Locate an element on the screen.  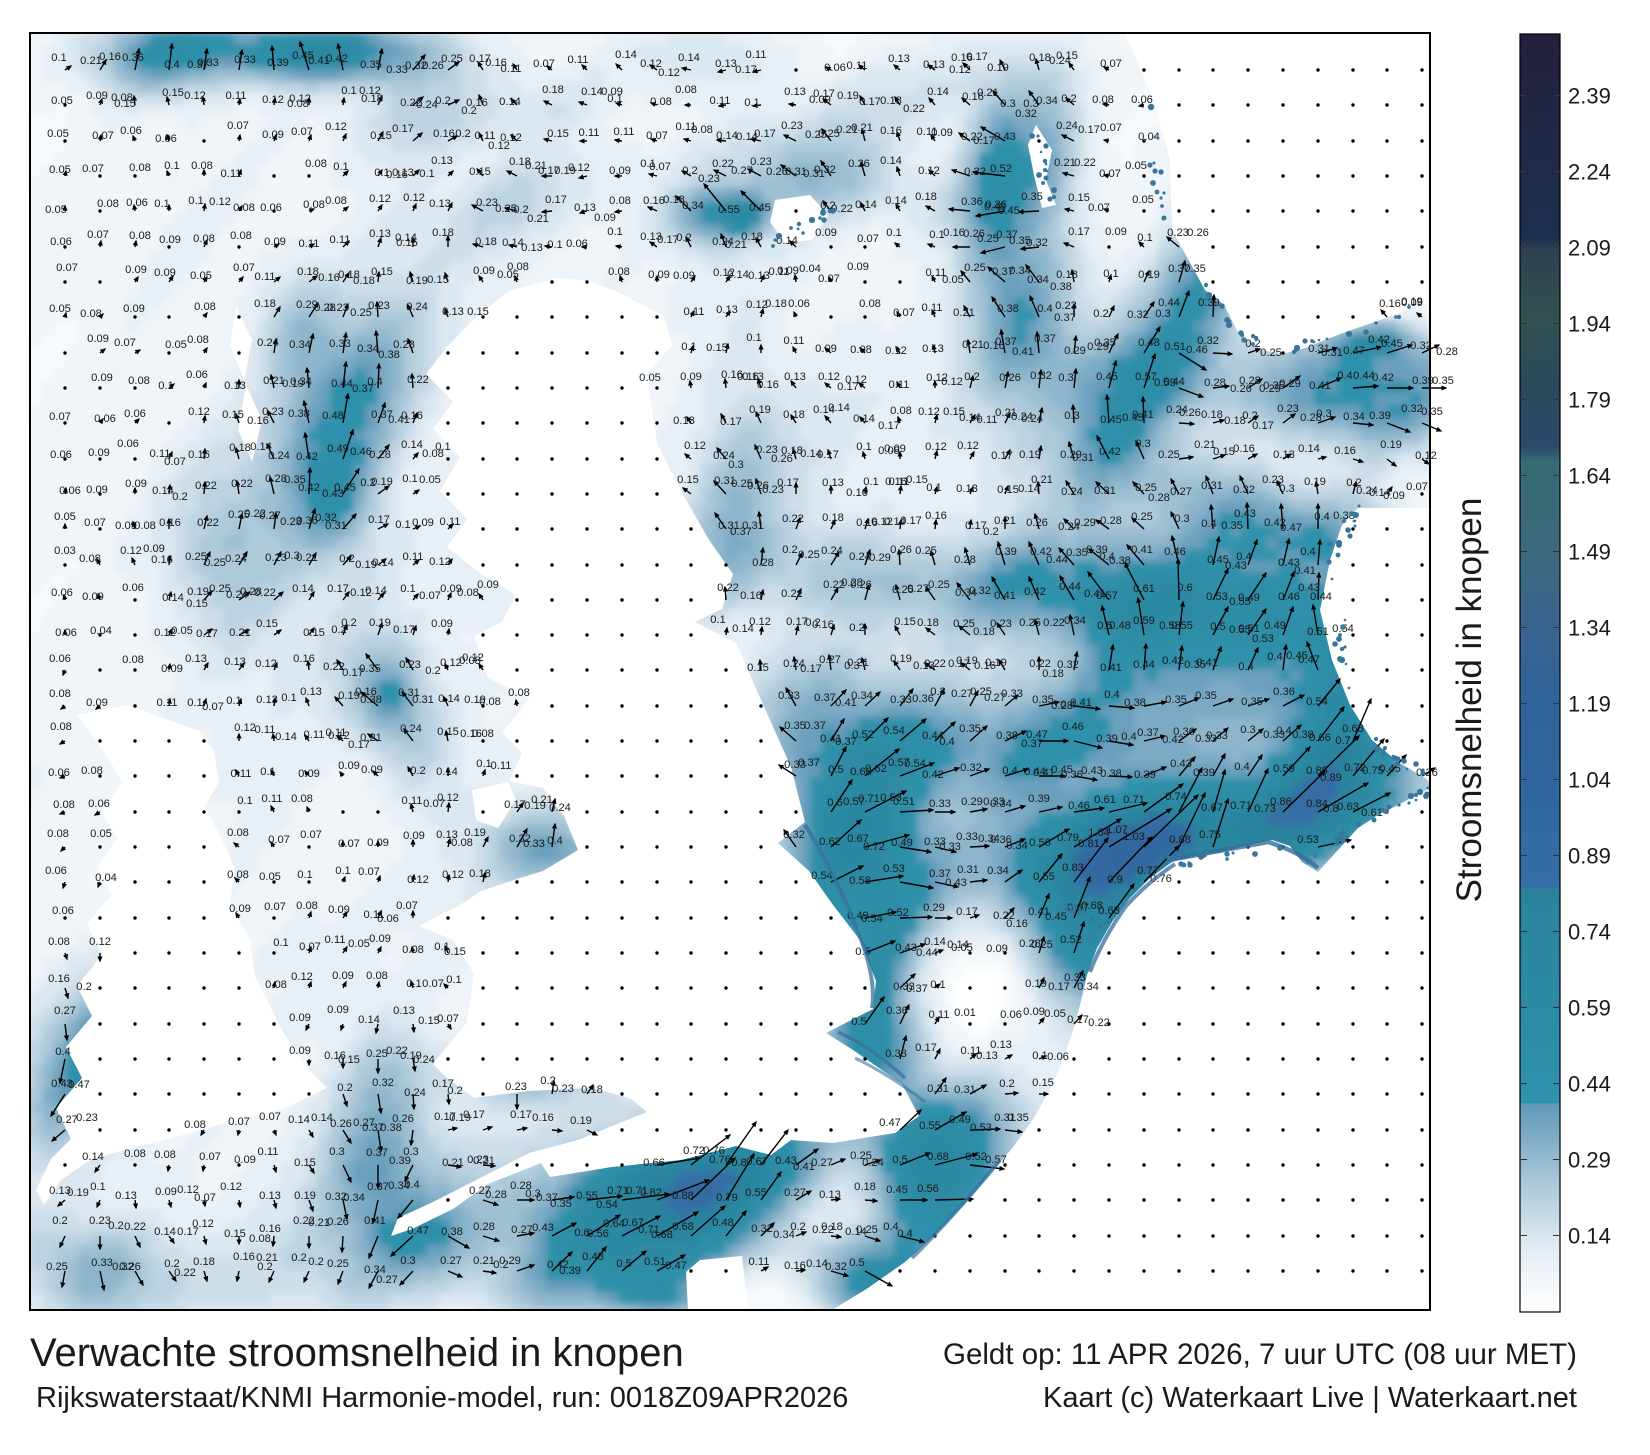
svg-text: 0.34 is located at coordinates (1020, 271).